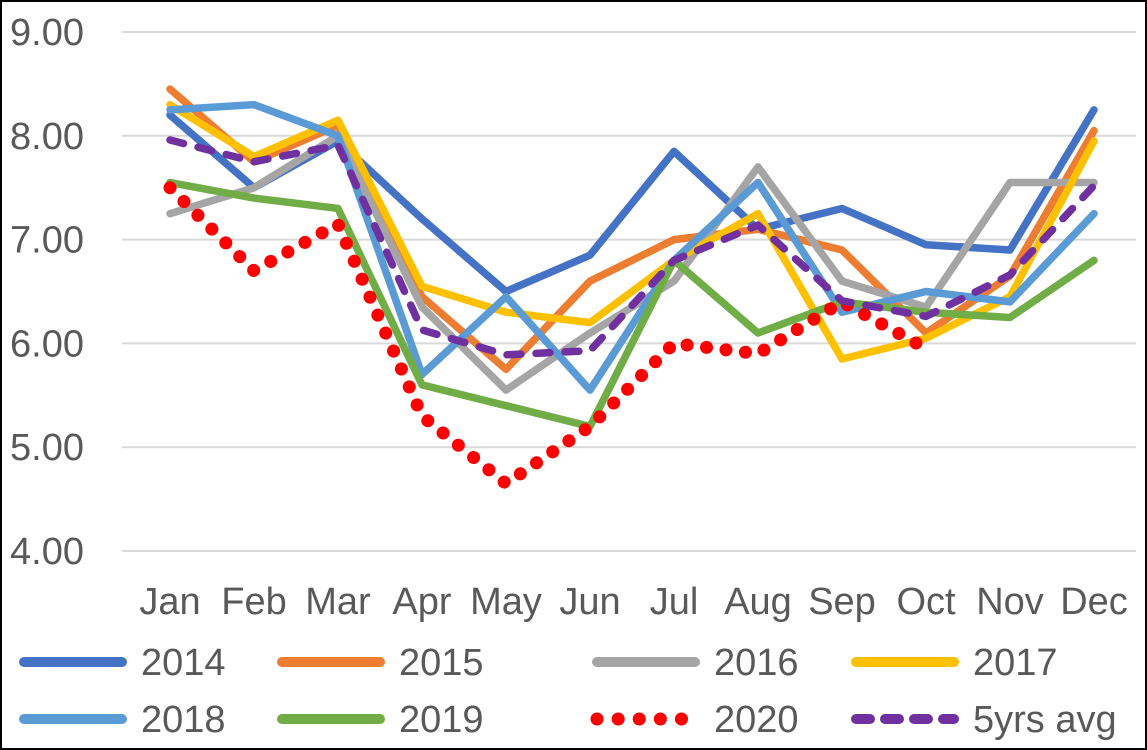  Describe the element at coordinates (421, 602) in the screenshot. I see `x-axis-label: Apr` at that location.